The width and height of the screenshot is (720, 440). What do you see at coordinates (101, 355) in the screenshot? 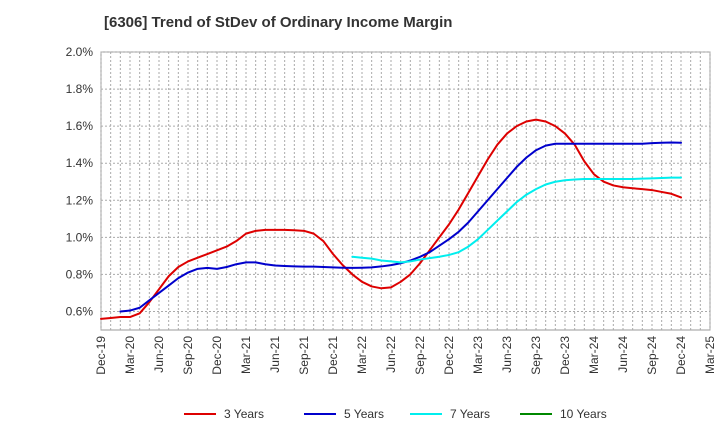
I see `x-tick-label: Dec-19` at bounding box center [101, 355].